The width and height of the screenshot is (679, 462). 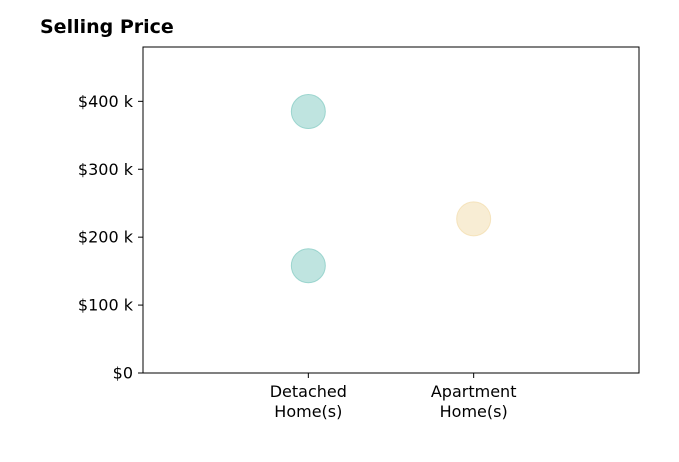 I want to click on y-axis: $0 $100 k $200 k $300 k $400 k, so click(x=110, y=237).